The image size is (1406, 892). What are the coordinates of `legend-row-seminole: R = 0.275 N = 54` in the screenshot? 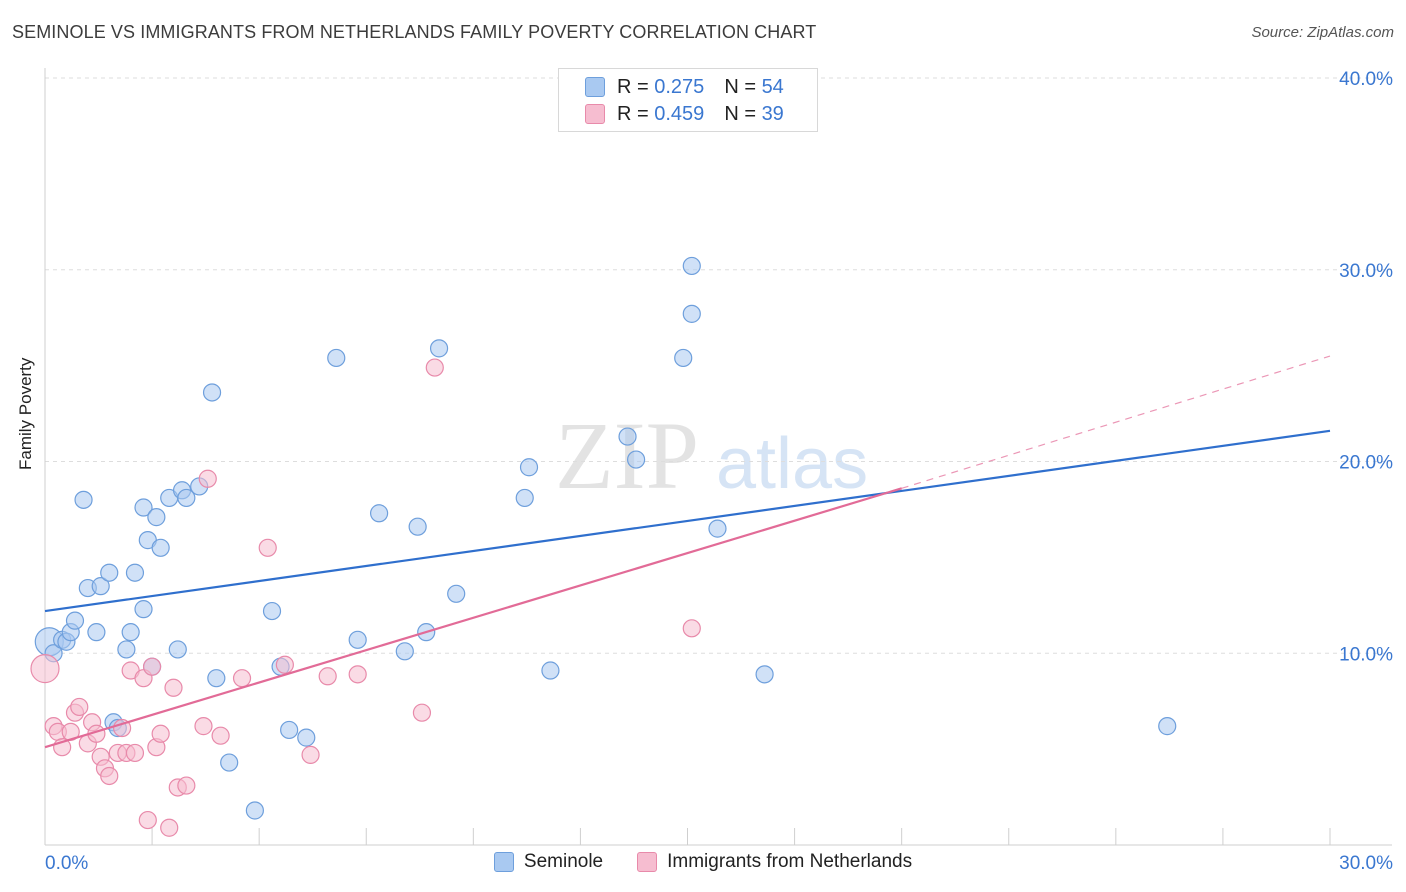 It's located at (684, 87).